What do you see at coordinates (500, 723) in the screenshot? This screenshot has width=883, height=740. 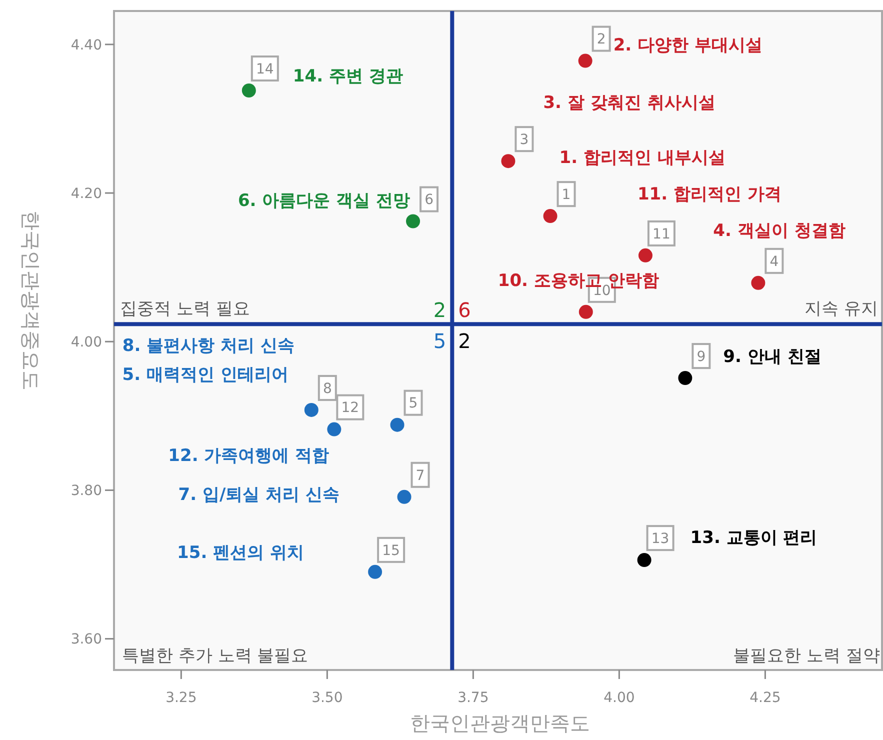 I see `x-axis-title: 한국인관광객만족도` at bounding box center [500, 723].